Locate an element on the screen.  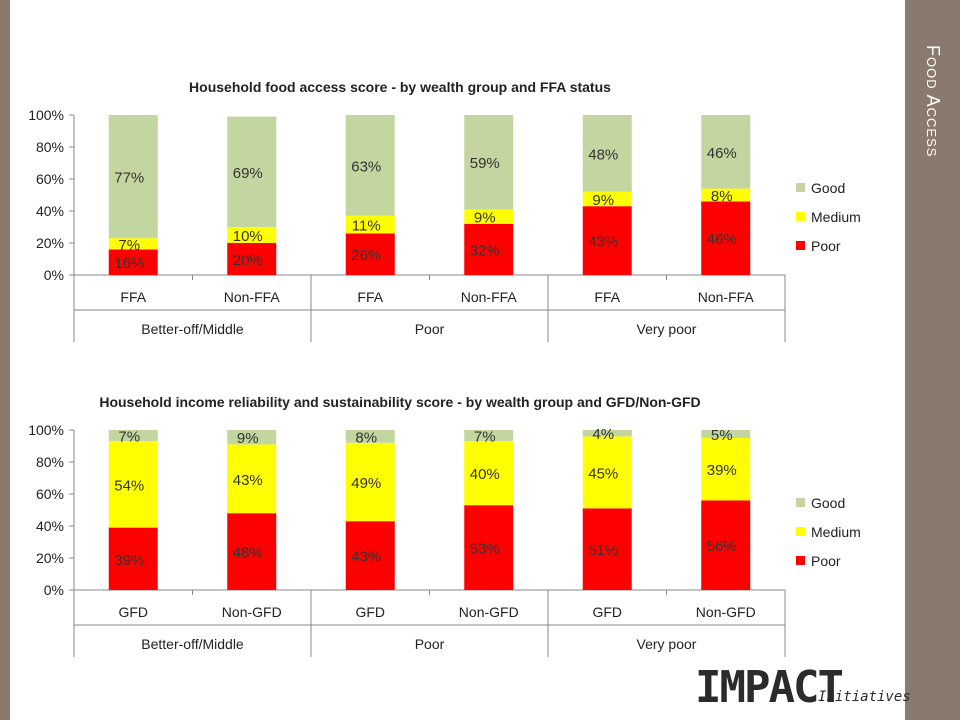
side-title: Food Access is located at coordinates (933, 101).